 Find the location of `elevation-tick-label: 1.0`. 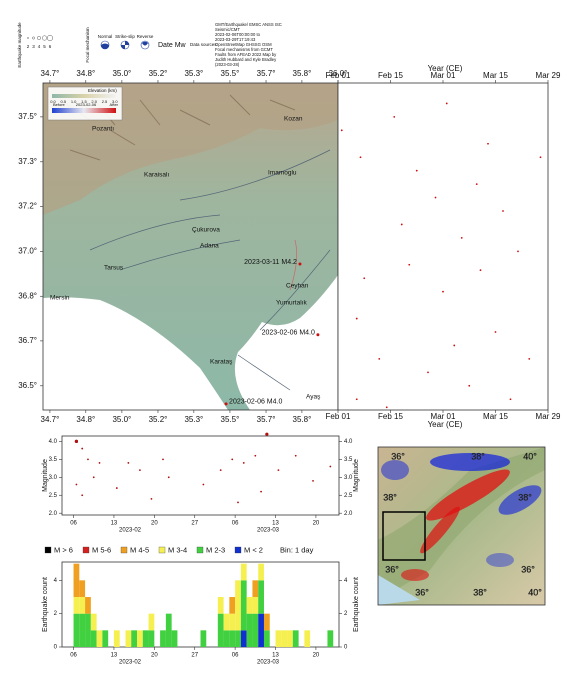

elevation-tick-label: 1.0 is located at coordinates (74, 101).